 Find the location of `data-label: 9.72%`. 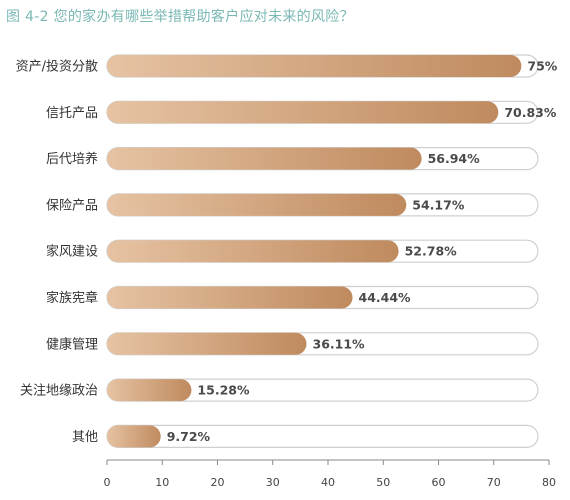

data-label: 9.72% is located at coordinates (189, 436).